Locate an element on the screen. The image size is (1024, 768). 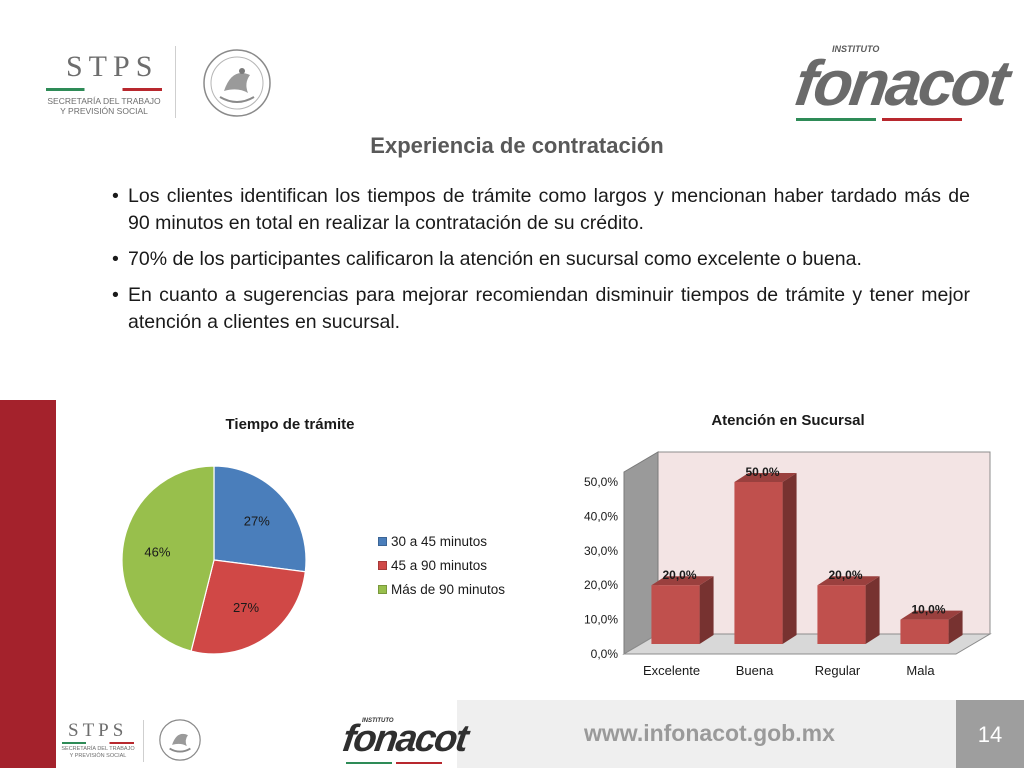
x-tick-label: Excelente is located at coordinates (671, 670).